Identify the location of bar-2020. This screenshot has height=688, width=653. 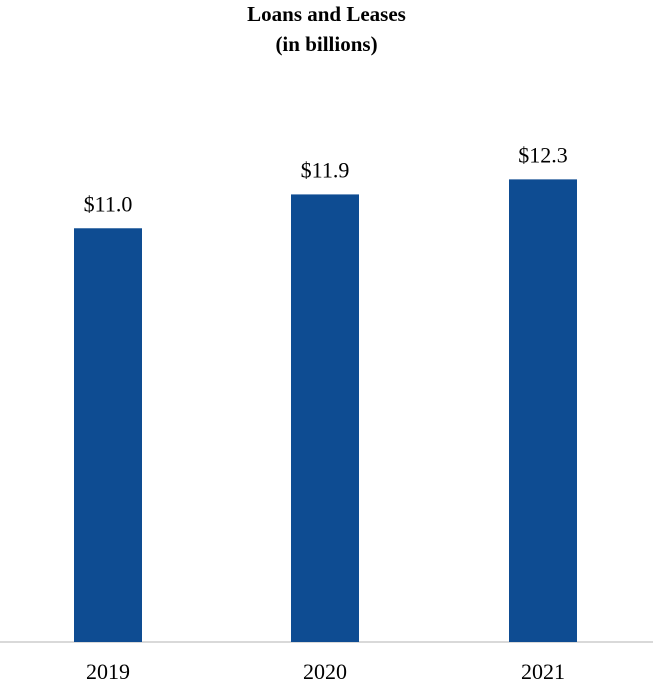
(325, 418).